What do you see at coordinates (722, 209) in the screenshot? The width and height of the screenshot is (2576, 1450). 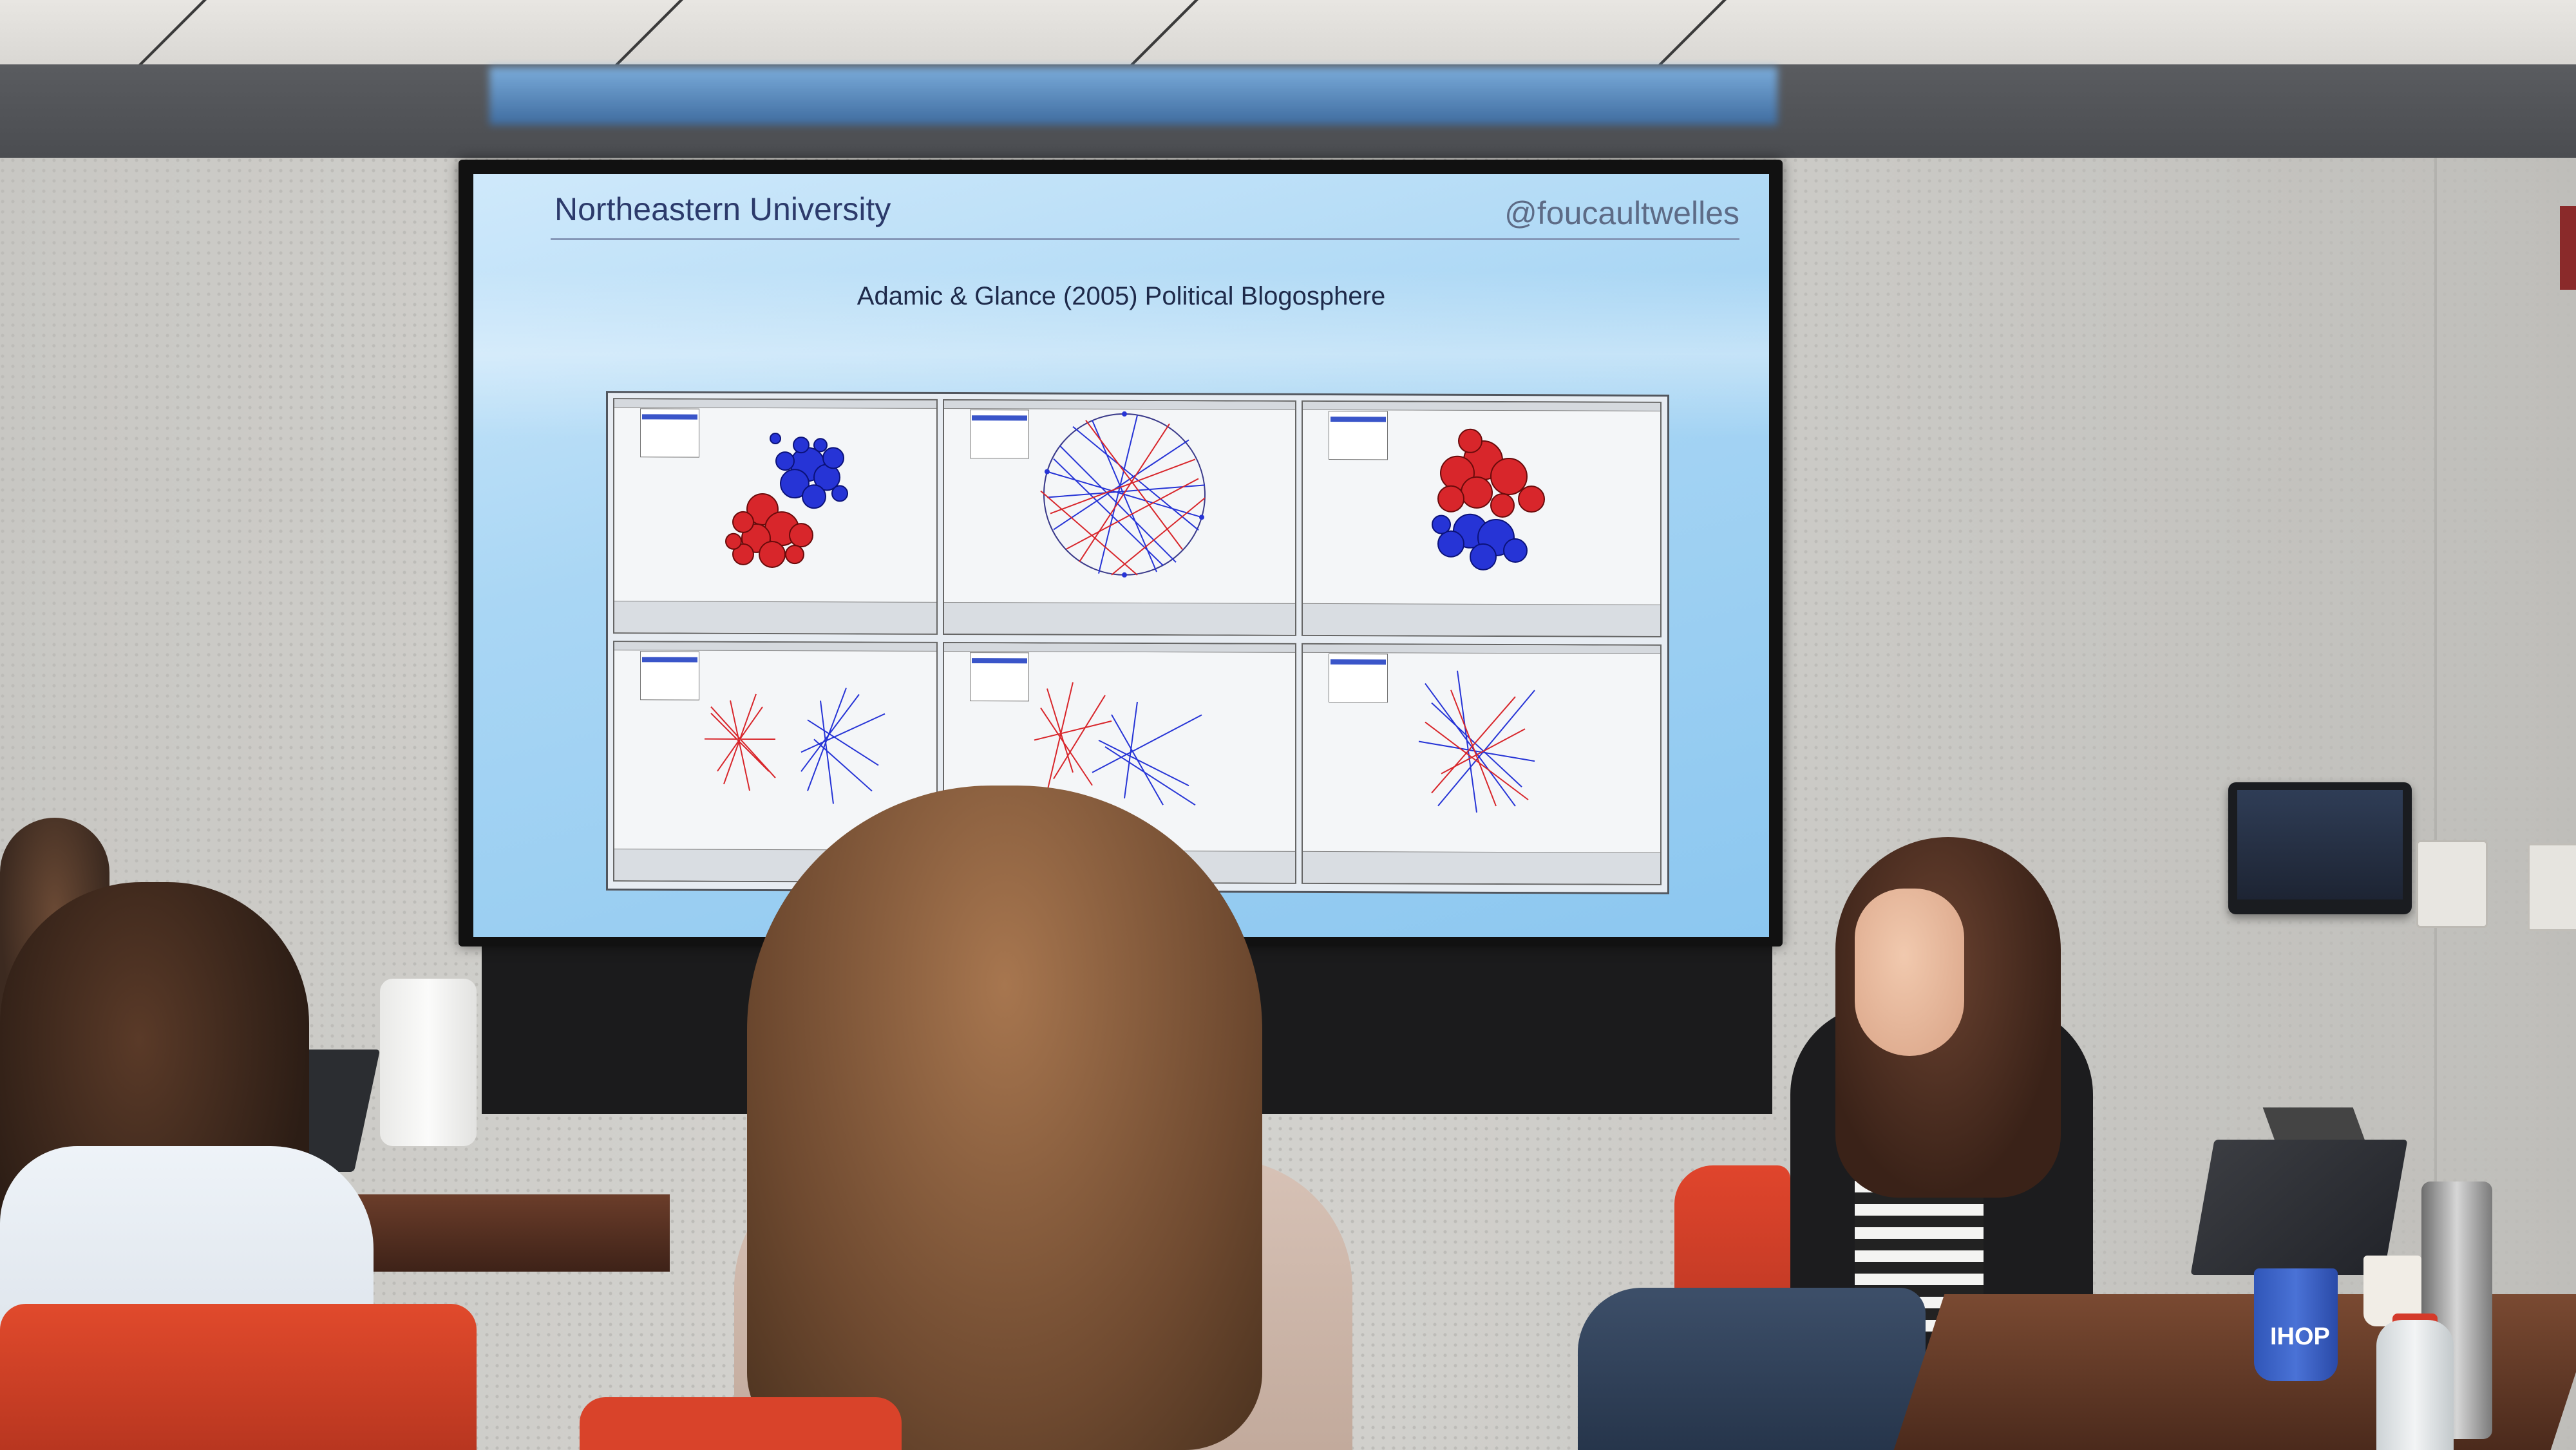 I see `slide-header-institution: Northeastern University` at bounding box center [722, 209].